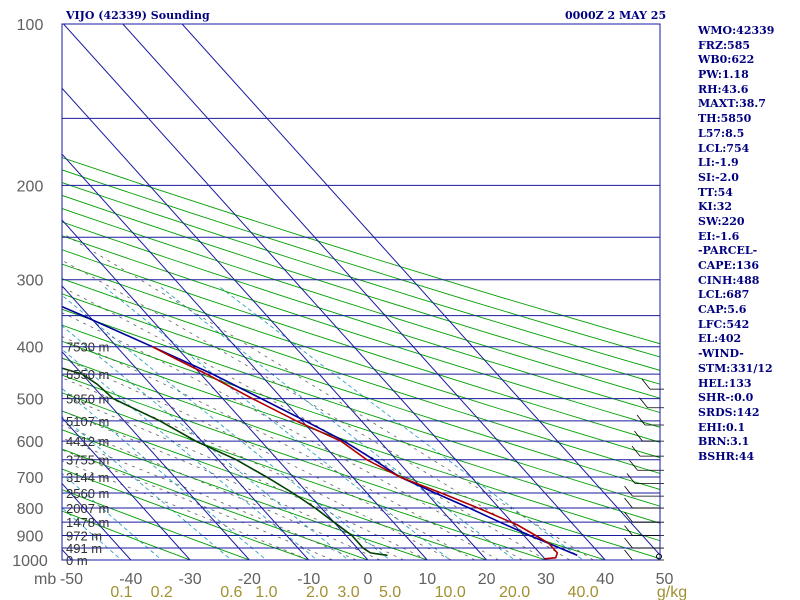 The width and height of the screenshot is (800, 600). What do you see at coordinates (71, 579) in the screenshot?
I see `temperature-tick-label: -50` at bounding box center [71, 579].